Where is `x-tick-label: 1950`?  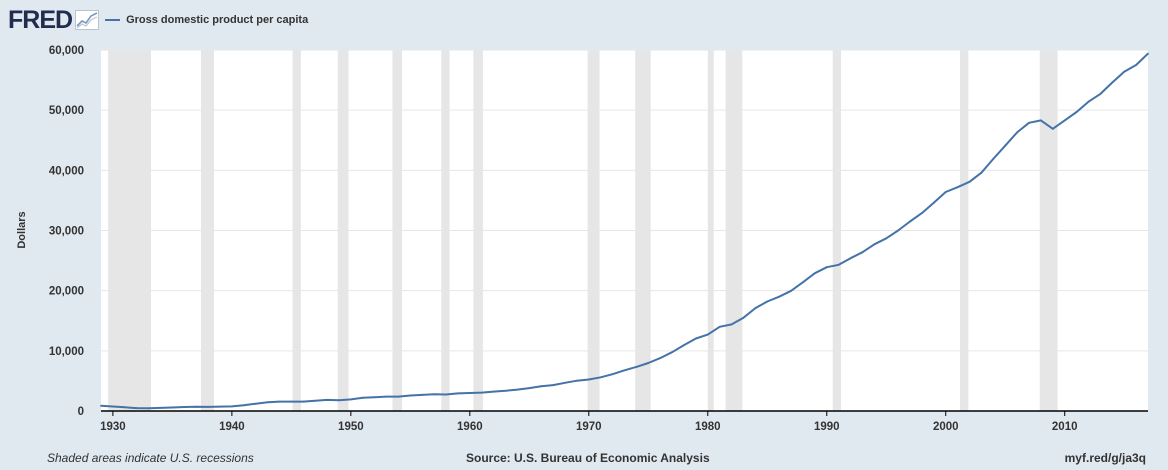
x-tick-label: 1950 is located at coordinates (351, 427).